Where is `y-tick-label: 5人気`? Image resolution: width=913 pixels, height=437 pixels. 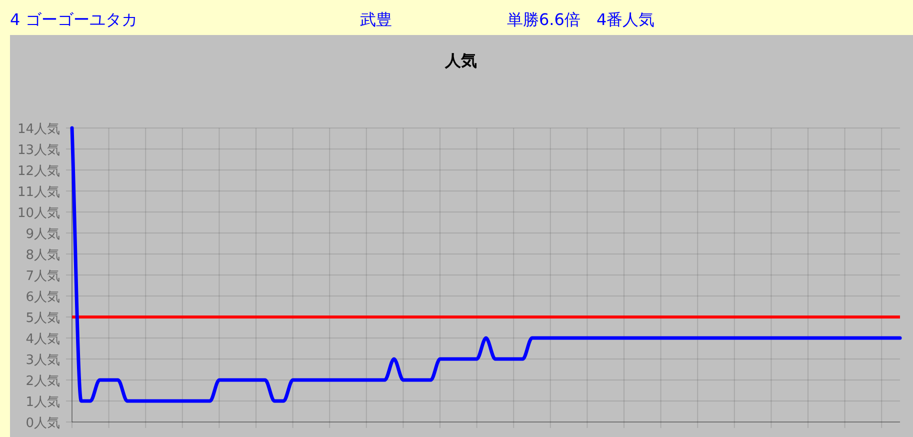 y-tick-label: 5人気 is located at coordinates (43, 318).